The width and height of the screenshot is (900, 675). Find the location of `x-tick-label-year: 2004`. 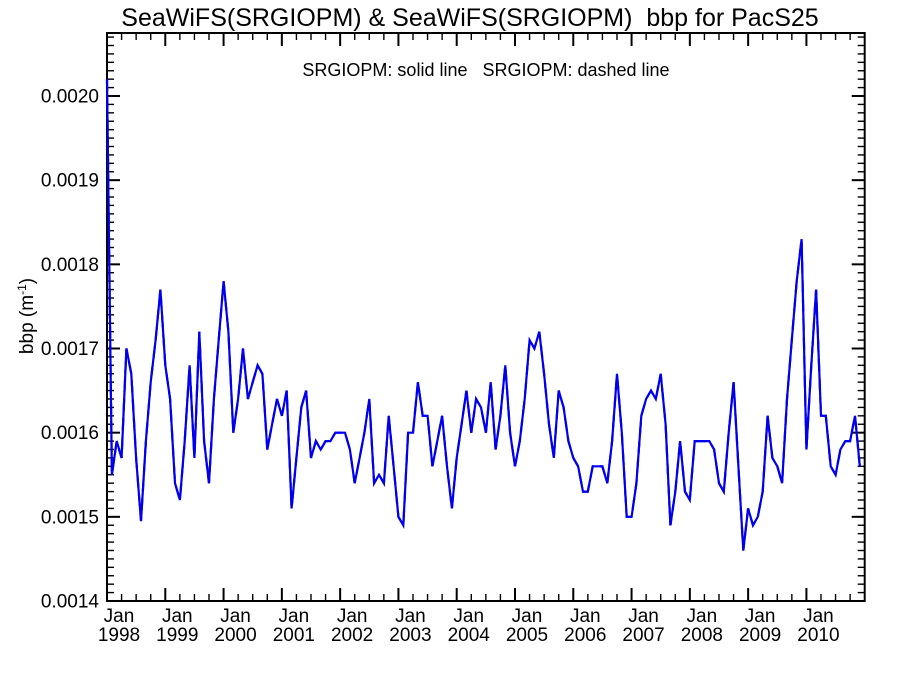

x-tick-label-year: 2004 is located at coordinates (469, 635).